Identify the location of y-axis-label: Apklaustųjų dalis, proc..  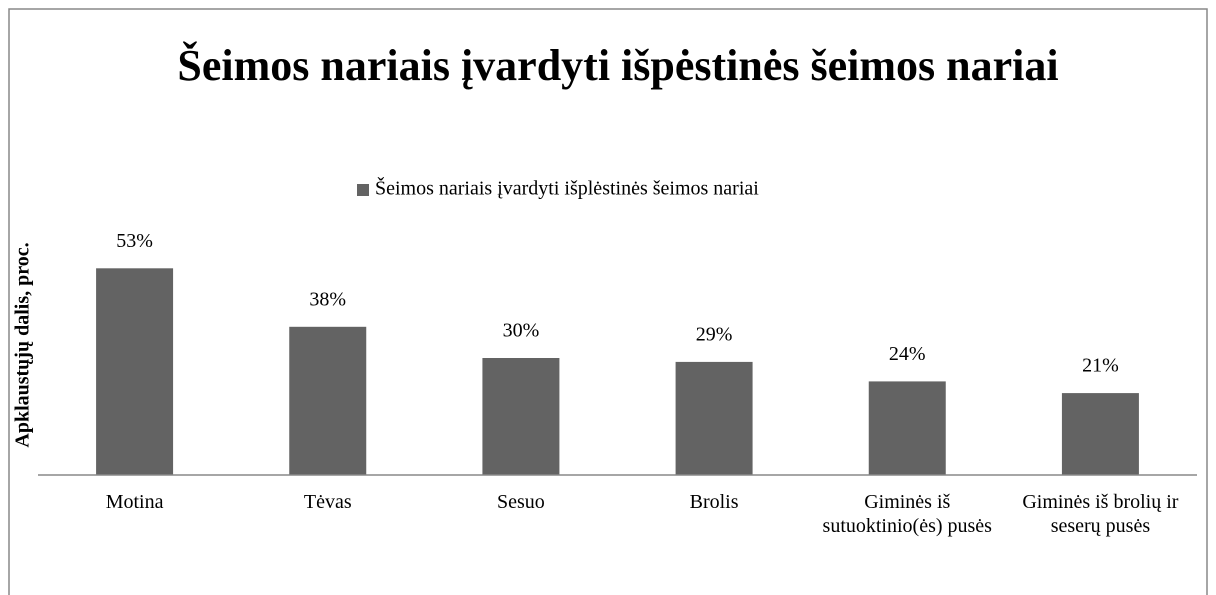
(23, 344).